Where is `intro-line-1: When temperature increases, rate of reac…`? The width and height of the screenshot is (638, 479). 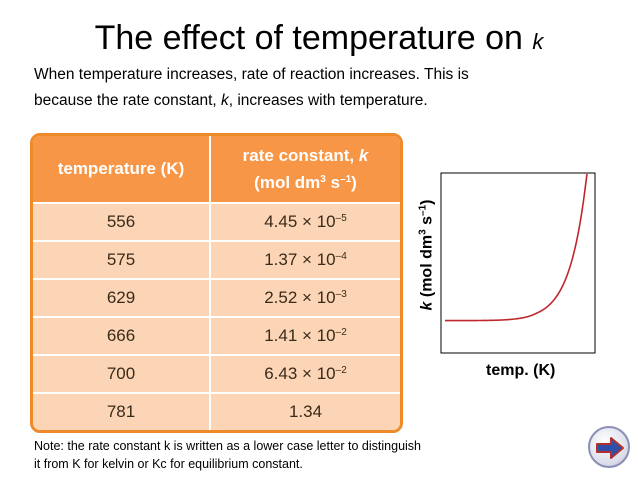
intro-line-1: When temperature increases, rate of reac… is located at coordinates (251, 74).